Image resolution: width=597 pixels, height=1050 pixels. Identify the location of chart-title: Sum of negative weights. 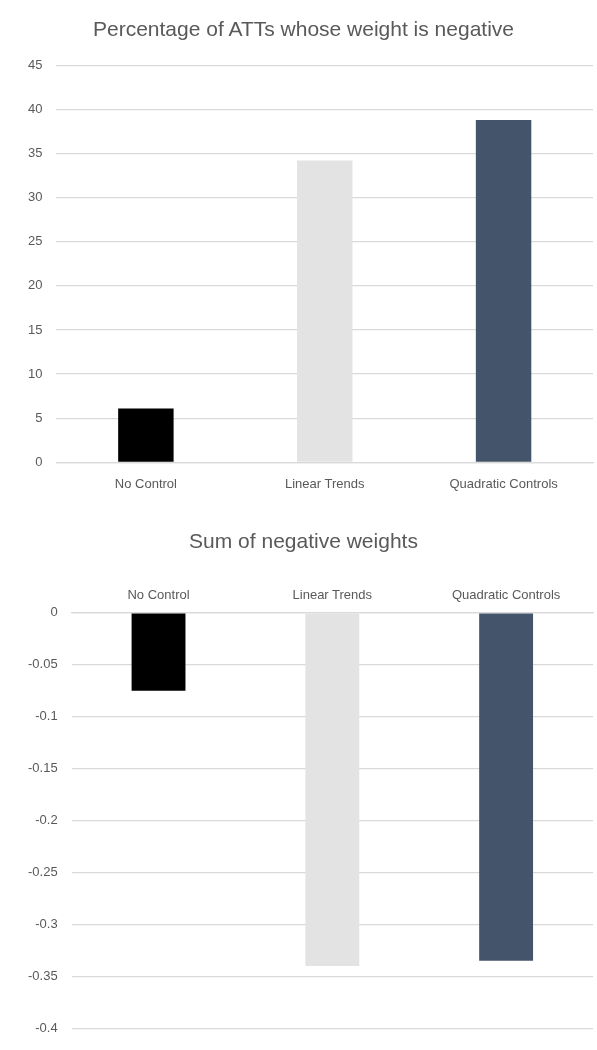
(303, 541).